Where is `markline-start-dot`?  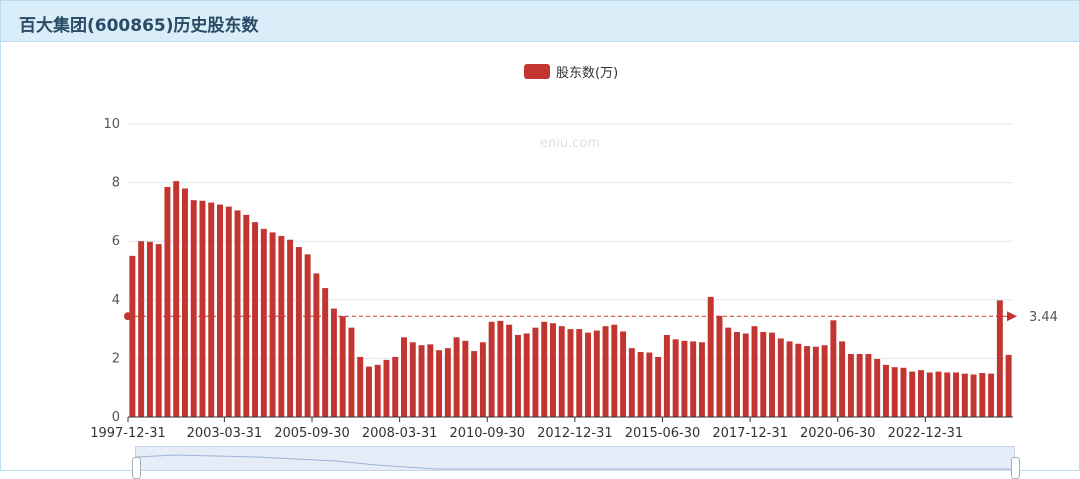
markline-start-dot is located at coordinates (128, 316).